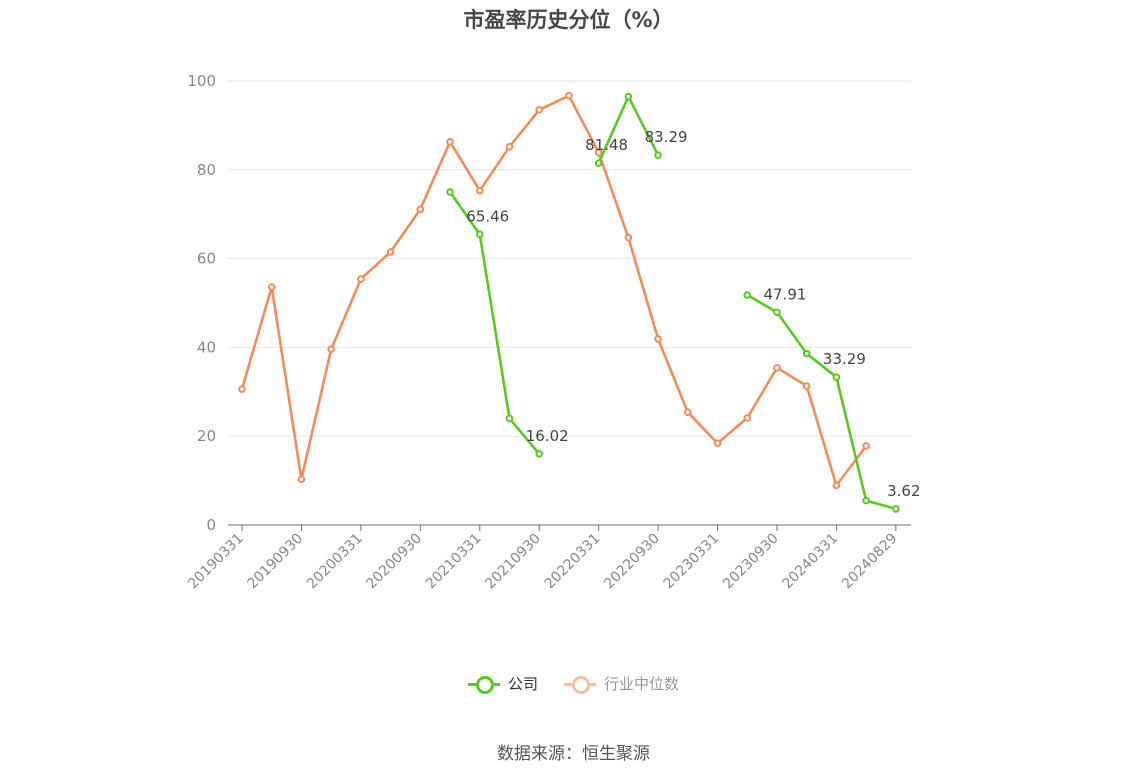 This screenshot has height=776, width=1147. I want to click on x-tick-label: 20240829, so click(870, 562).